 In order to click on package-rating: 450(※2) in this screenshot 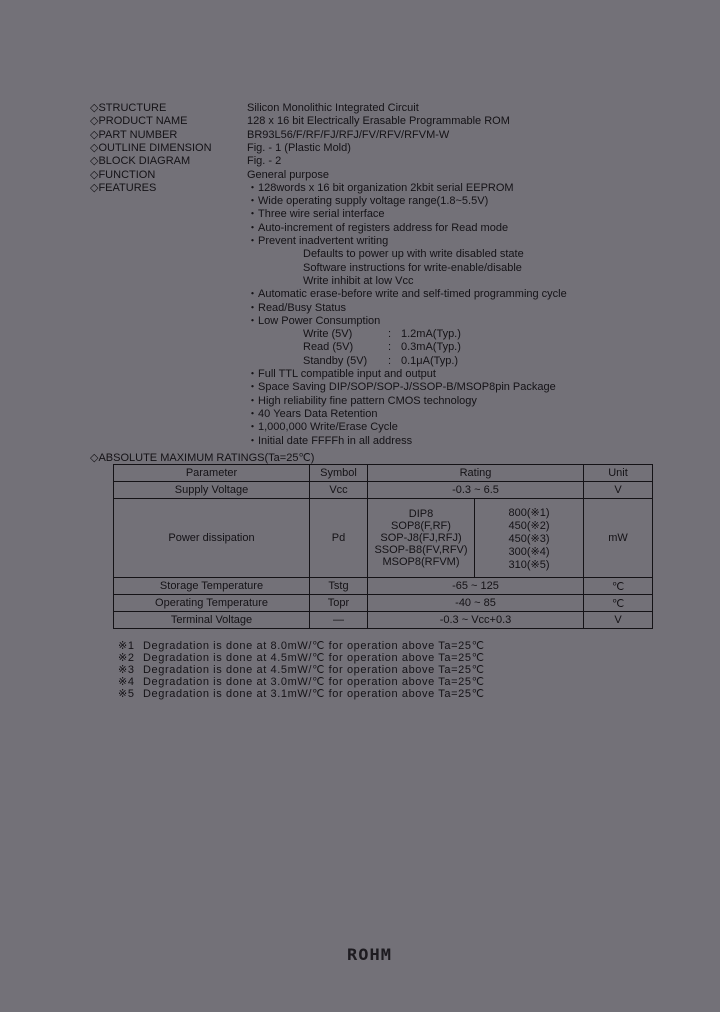, I will do `click(529, 525)`.